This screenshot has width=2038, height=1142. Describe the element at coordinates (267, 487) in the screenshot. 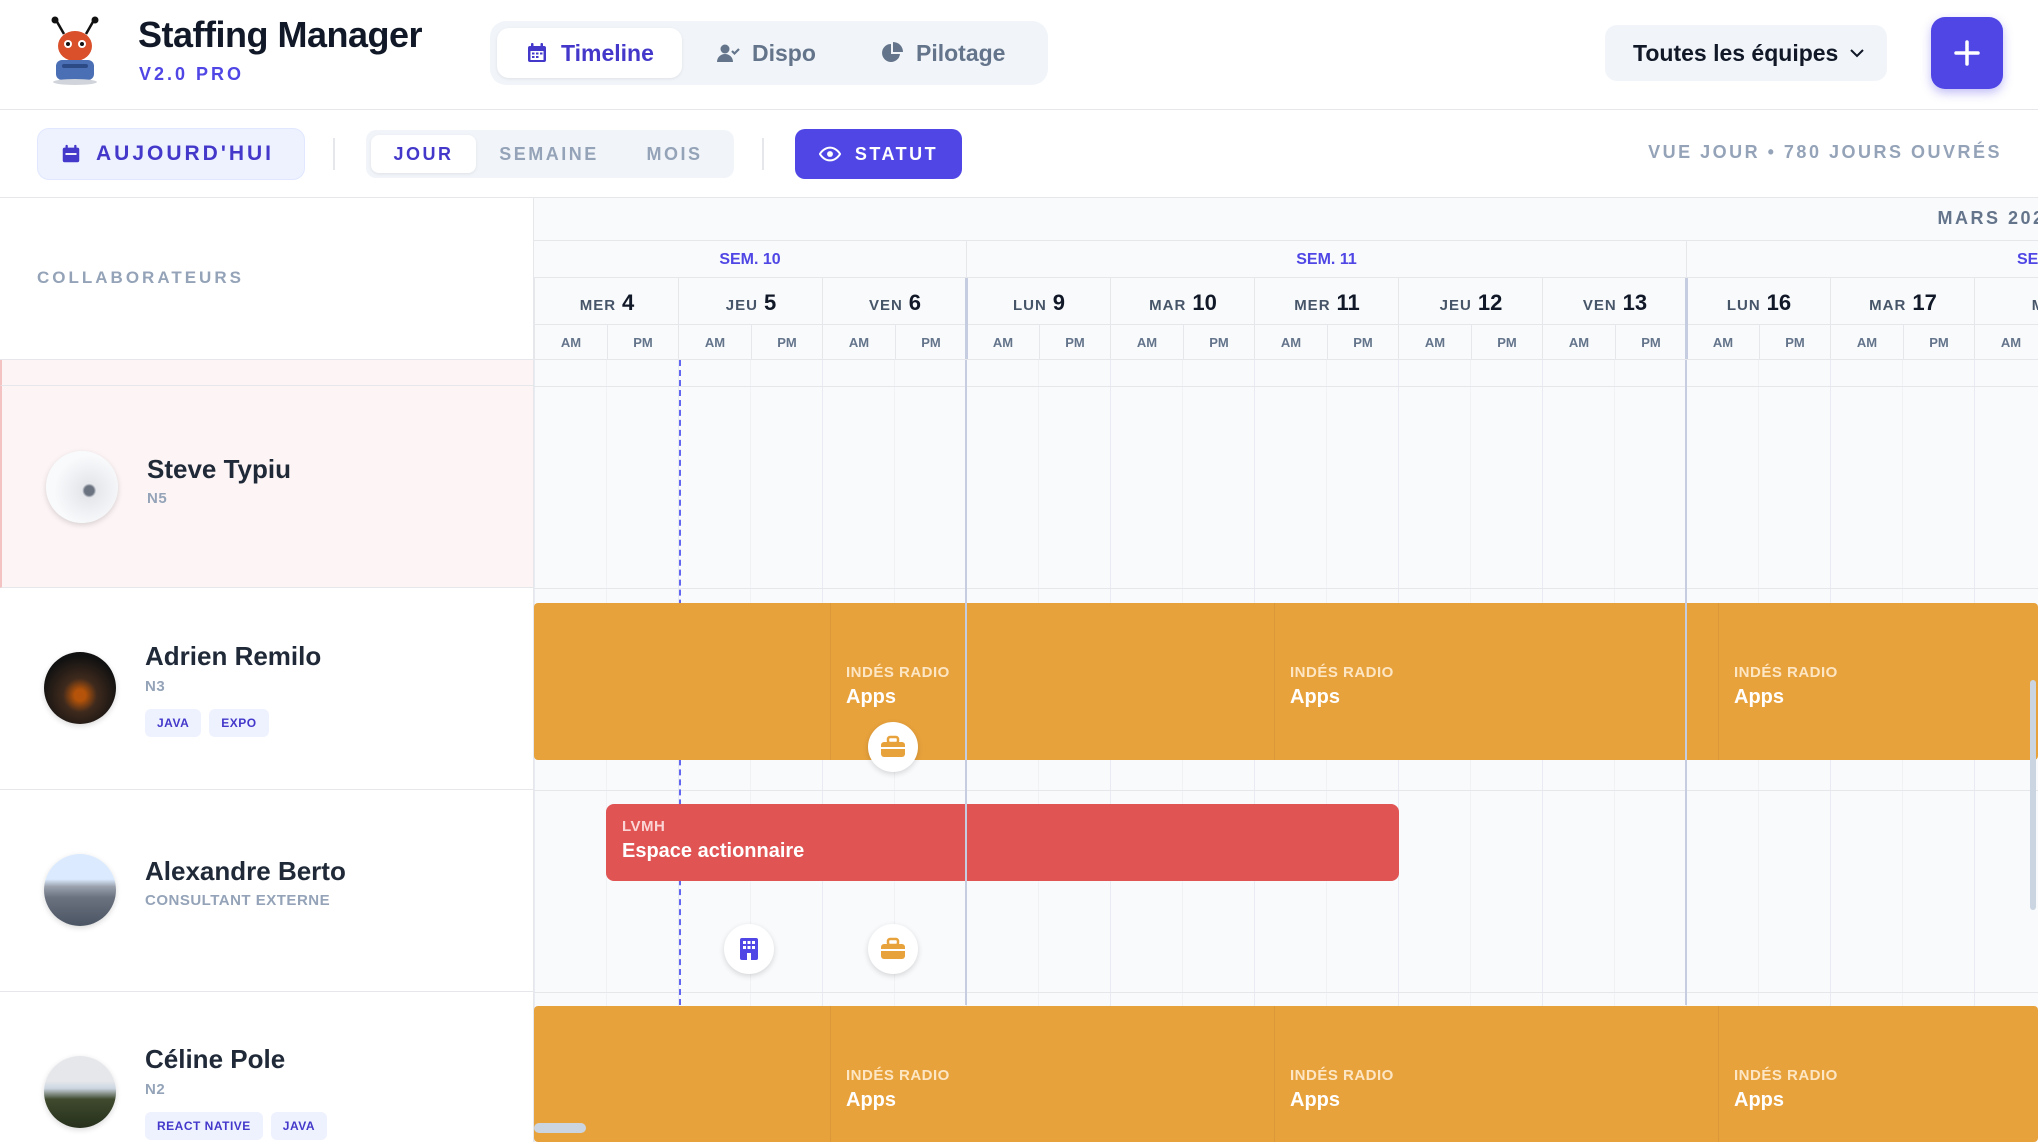

I see `person-row-steve: Steve Typiu N5` at that location.